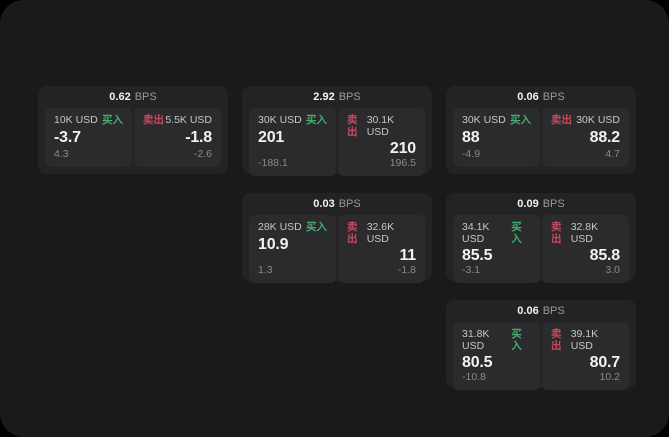 The image size is (669, 437). Describe the element at coordinates (605, 256) in the screenshot. I see `sell-price: 85.8` at that location.